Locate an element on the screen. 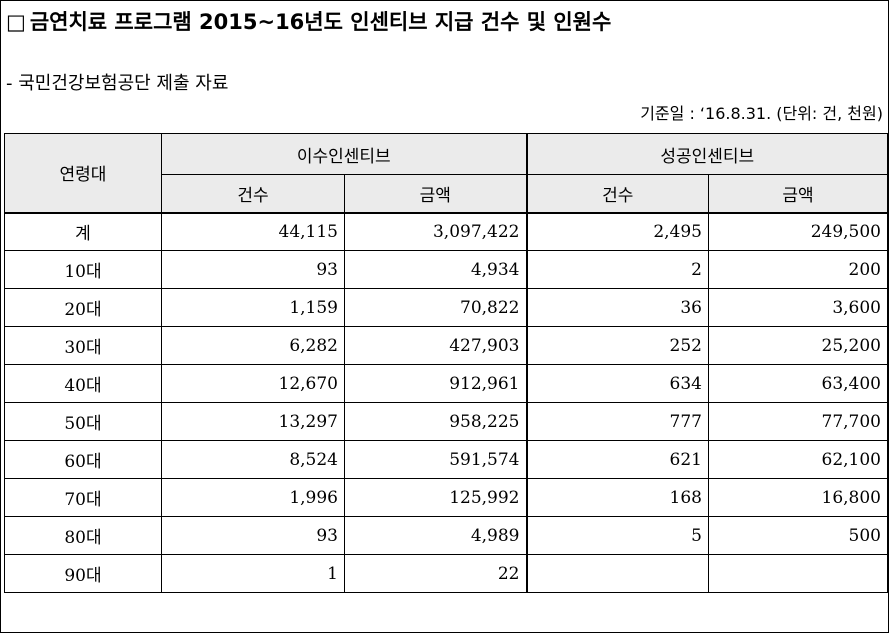 The image size is (889, 633). amount-cell: 912,961 is located at coordinates (435, 383).